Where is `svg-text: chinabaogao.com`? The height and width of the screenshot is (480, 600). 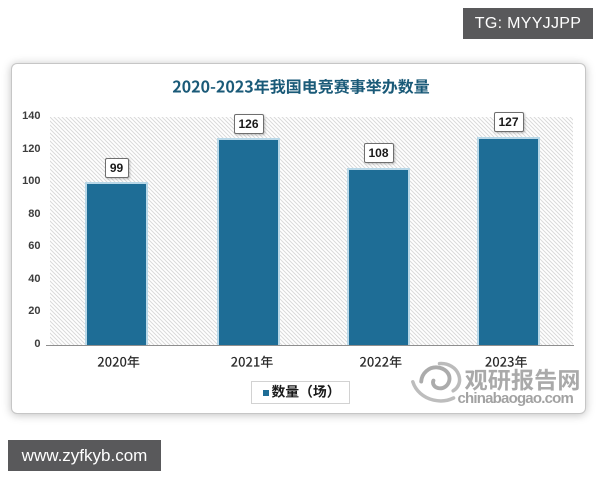 svg-text: chinabaogao.com is located at coordinates (516, 398).